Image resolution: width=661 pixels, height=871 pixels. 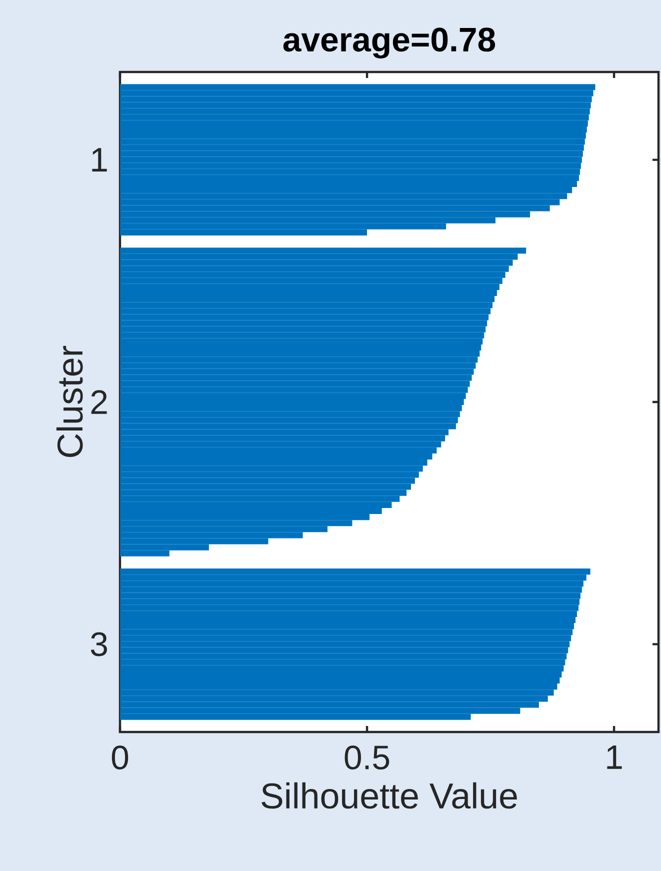 What do you see at coordinates (69, 401) in the screenshot?
I see `y-axis-title: Cluster` at bounding box center [69, 401].